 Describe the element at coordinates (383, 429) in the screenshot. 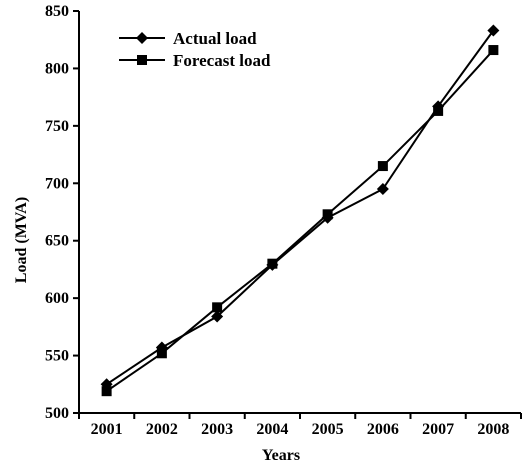

I see `x-tick-label: 2006` at that location.